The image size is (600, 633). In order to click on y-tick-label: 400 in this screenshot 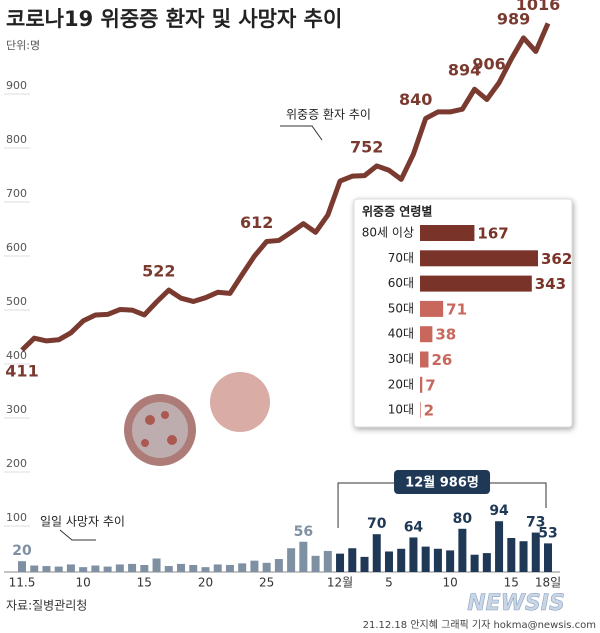, I will do `click(16, 355)`.